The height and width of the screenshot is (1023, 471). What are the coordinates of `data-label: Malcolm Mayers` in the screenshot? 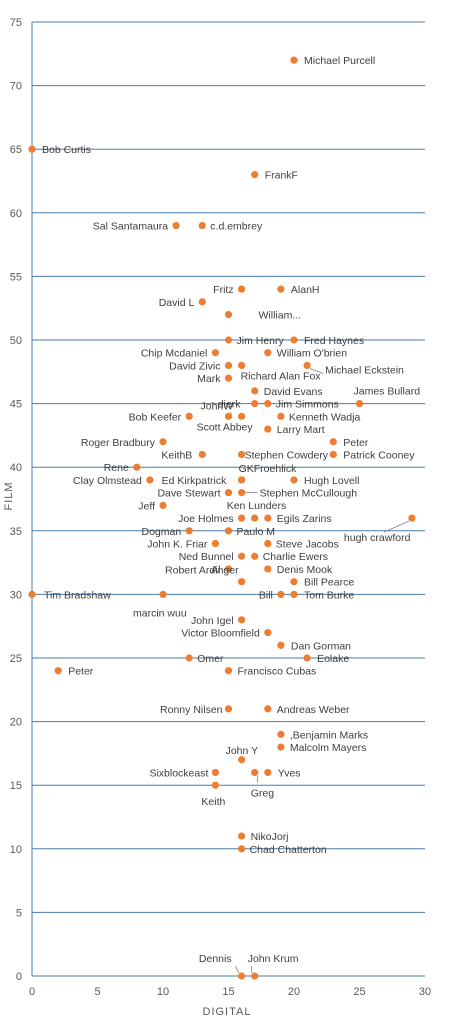 It's located at (328, 748).